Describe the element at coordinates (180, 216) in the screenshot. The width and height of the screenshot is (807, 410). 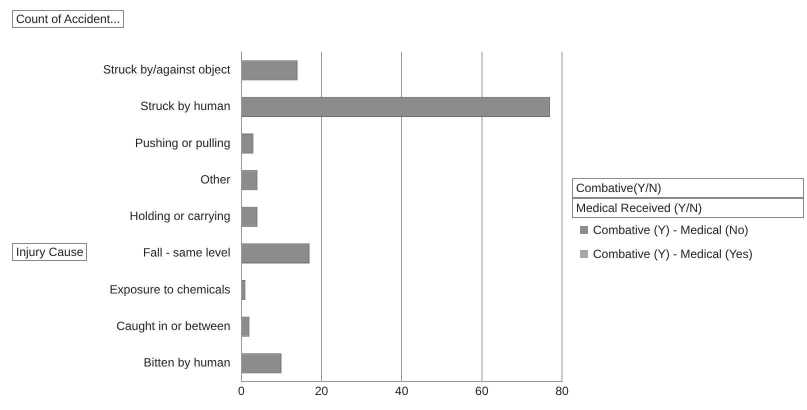
I see `y-tick-label: Holding or carrying` at that location.